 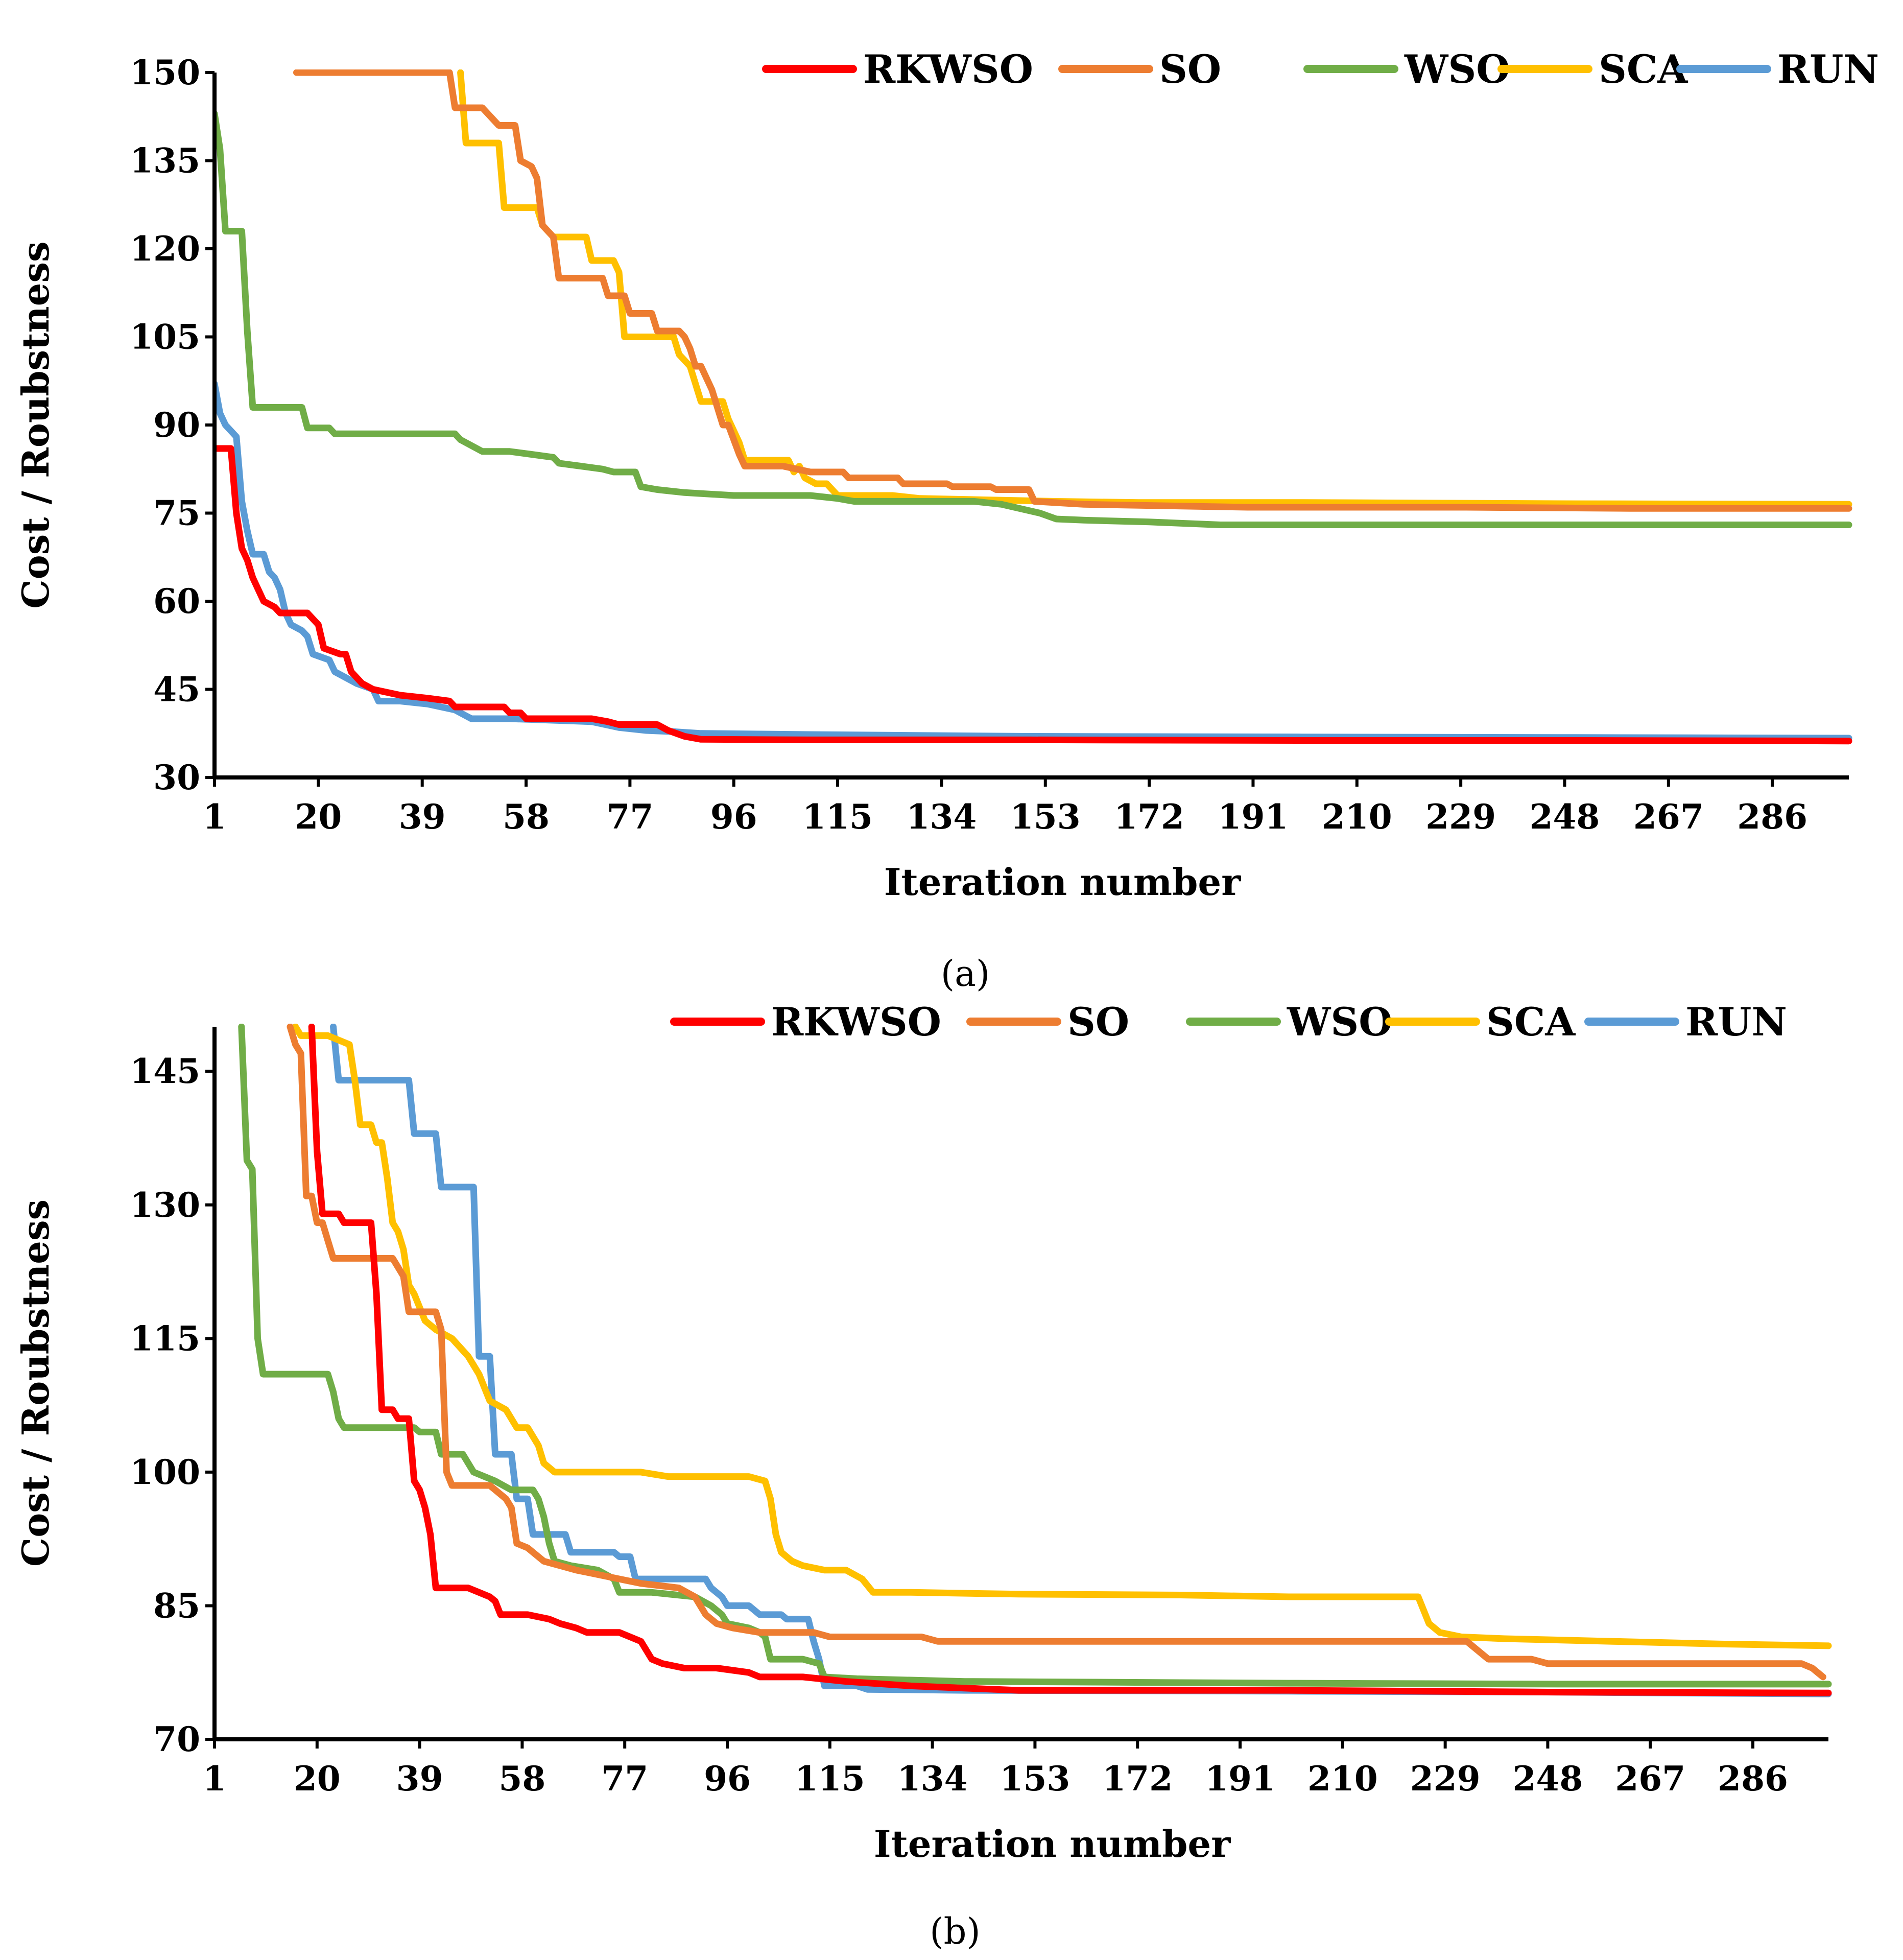 I want to click on y-tick-label: 115, so click(x=165, y=1338).